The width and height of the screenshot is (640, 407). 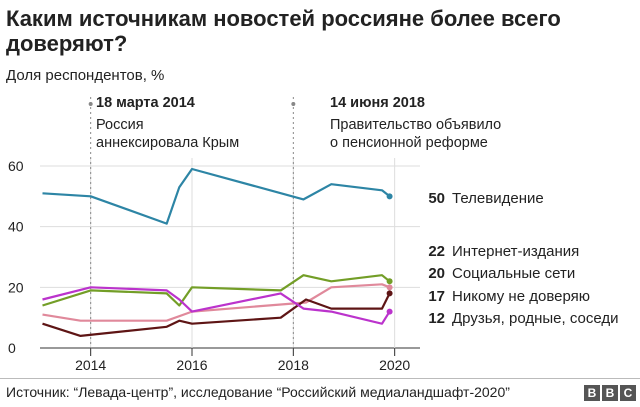 What do you see at coordinates (191, 365) in the screenshot?
I see `x-tick-label: 2016` at bounding box center [191, 365].